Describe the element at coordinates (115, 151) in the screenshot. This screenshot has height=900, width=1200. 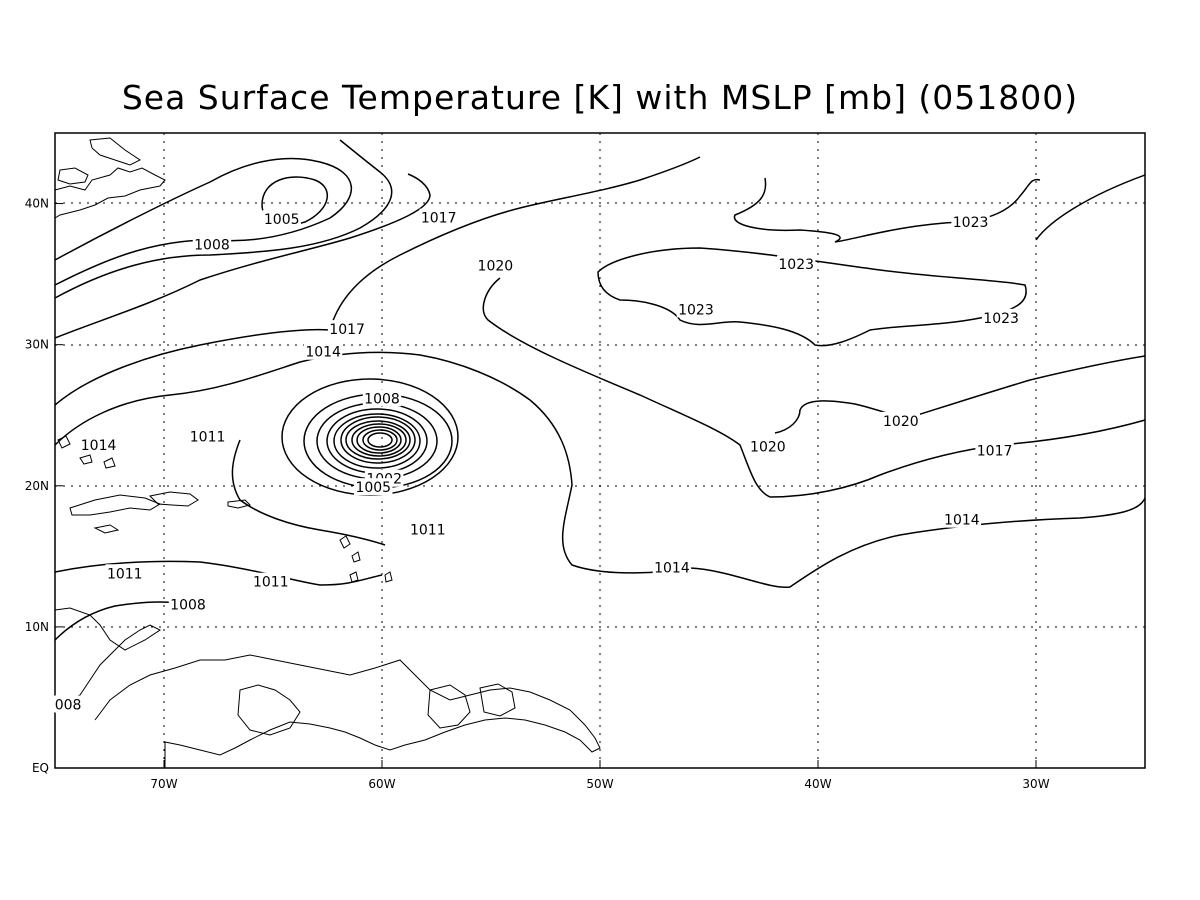
I see `coastline-nova-scotia` at that location.